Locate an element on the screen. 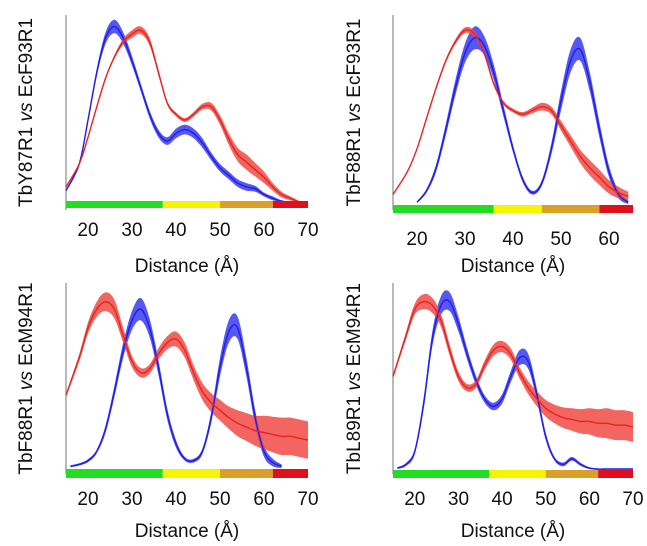 The height and width of the screenshot is (546, 647). y-axis-label: TbF88R1 vs EcF93R1 is located at coordinates (354, 113).